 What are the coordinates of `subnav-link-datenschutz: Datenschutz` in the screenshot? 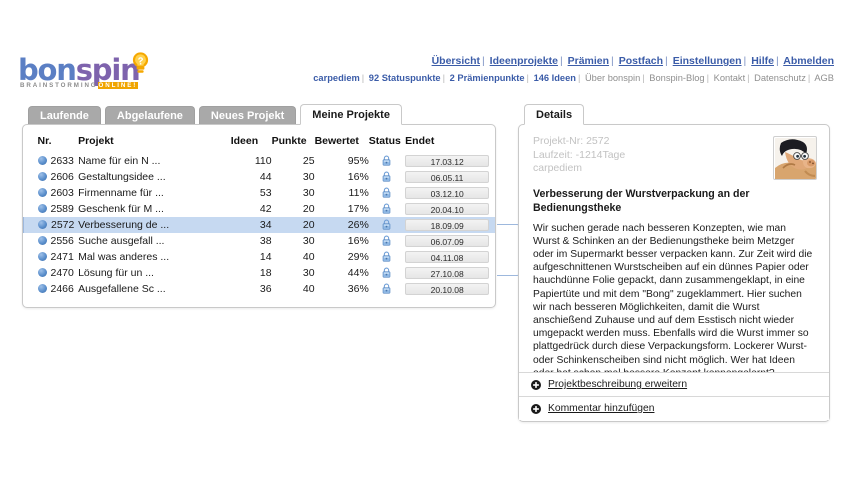 It's located at (780, 78).